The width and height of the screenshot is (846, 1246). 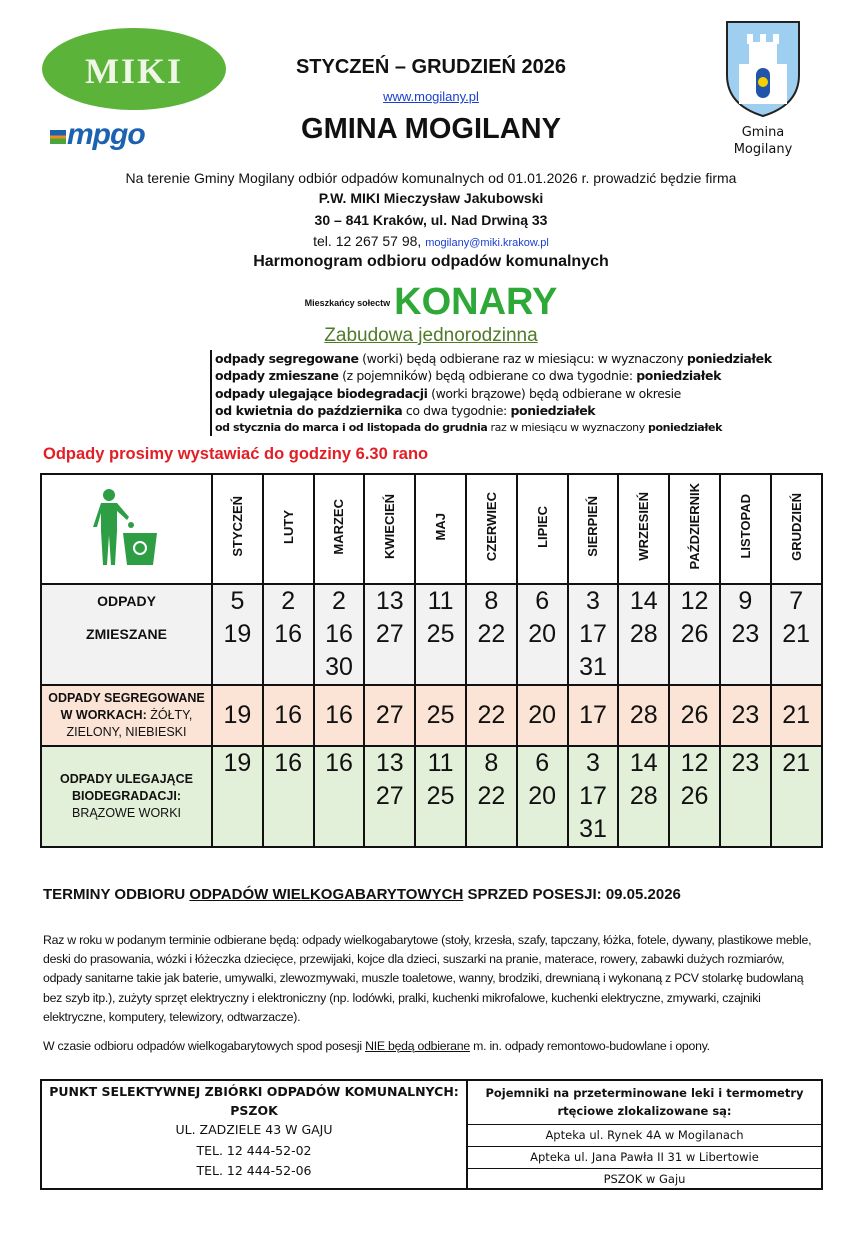 What do you see at coordinates (593, 529) in the screenshot?
I see `month-header: SIERPIEŃ` at bounding box center [593, 529].